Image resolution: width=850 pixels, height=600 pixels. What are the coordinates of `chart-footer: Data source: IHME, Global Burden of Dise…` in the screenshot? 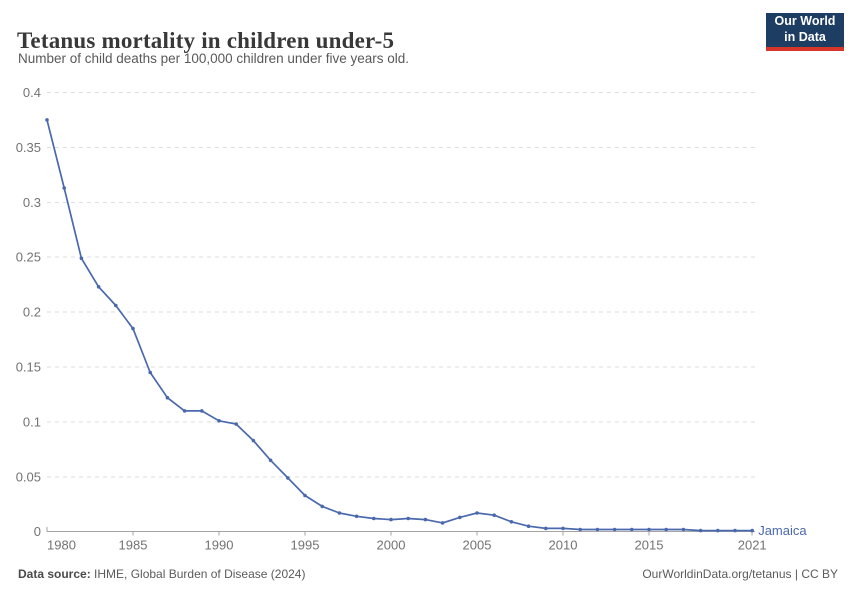 It's located at (428, 574).